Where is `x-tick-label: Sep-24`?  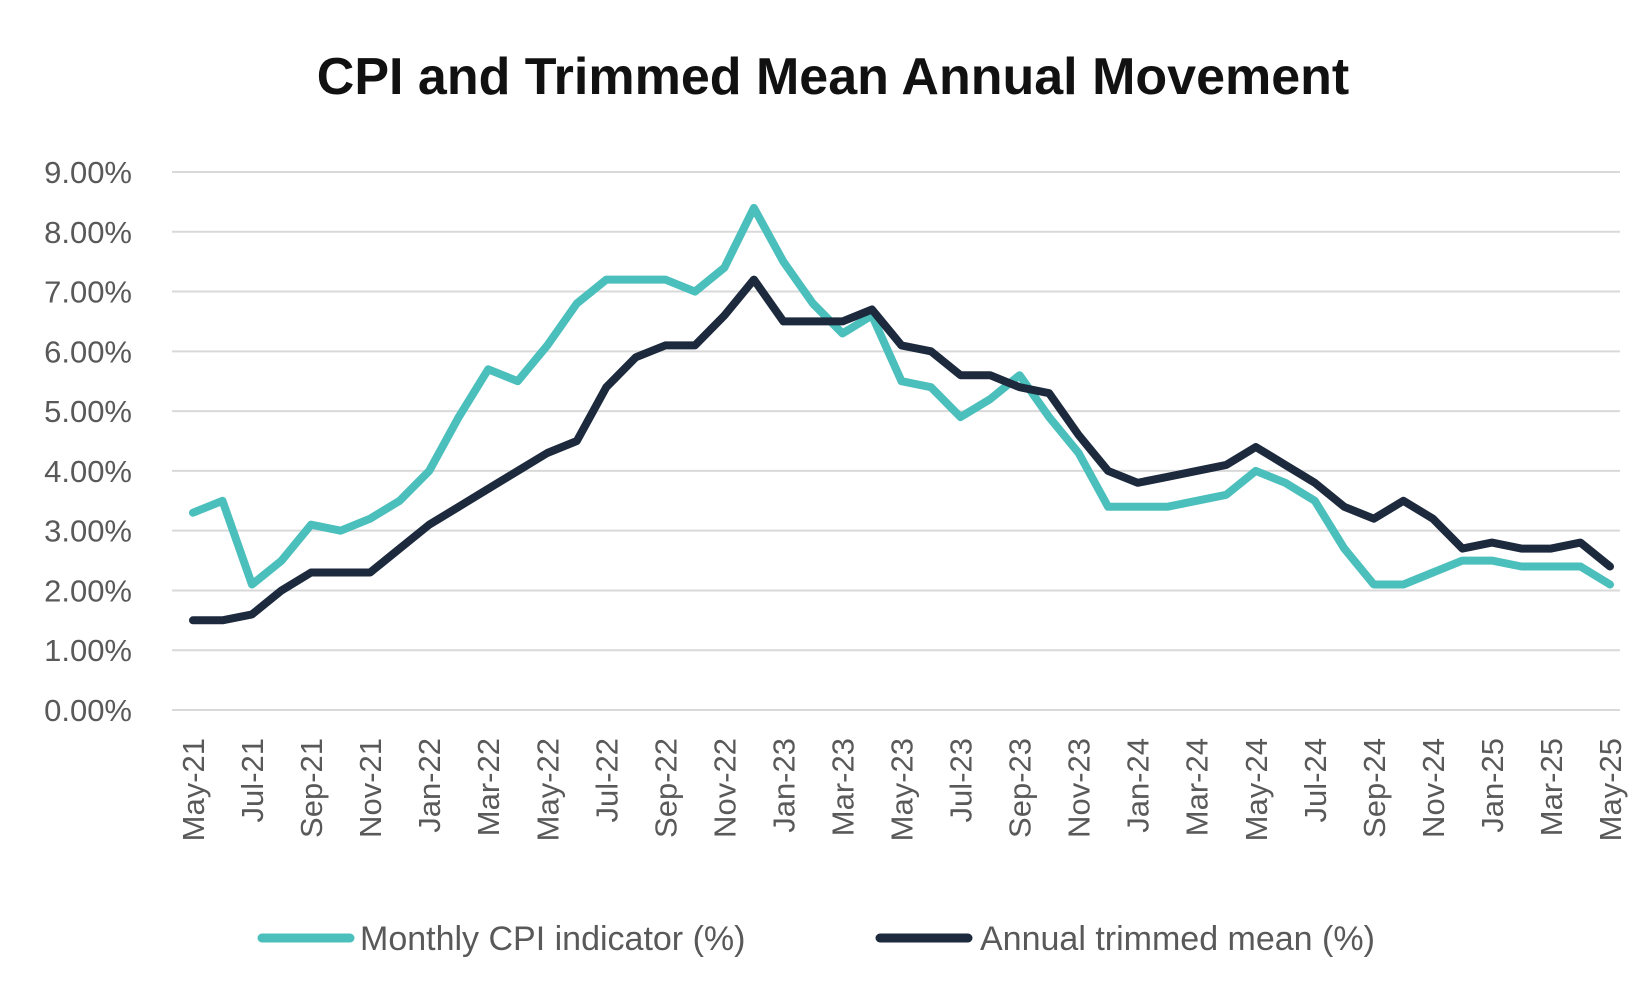 x-tick-label: Sep-24 is located at coordinates (1374, 788).